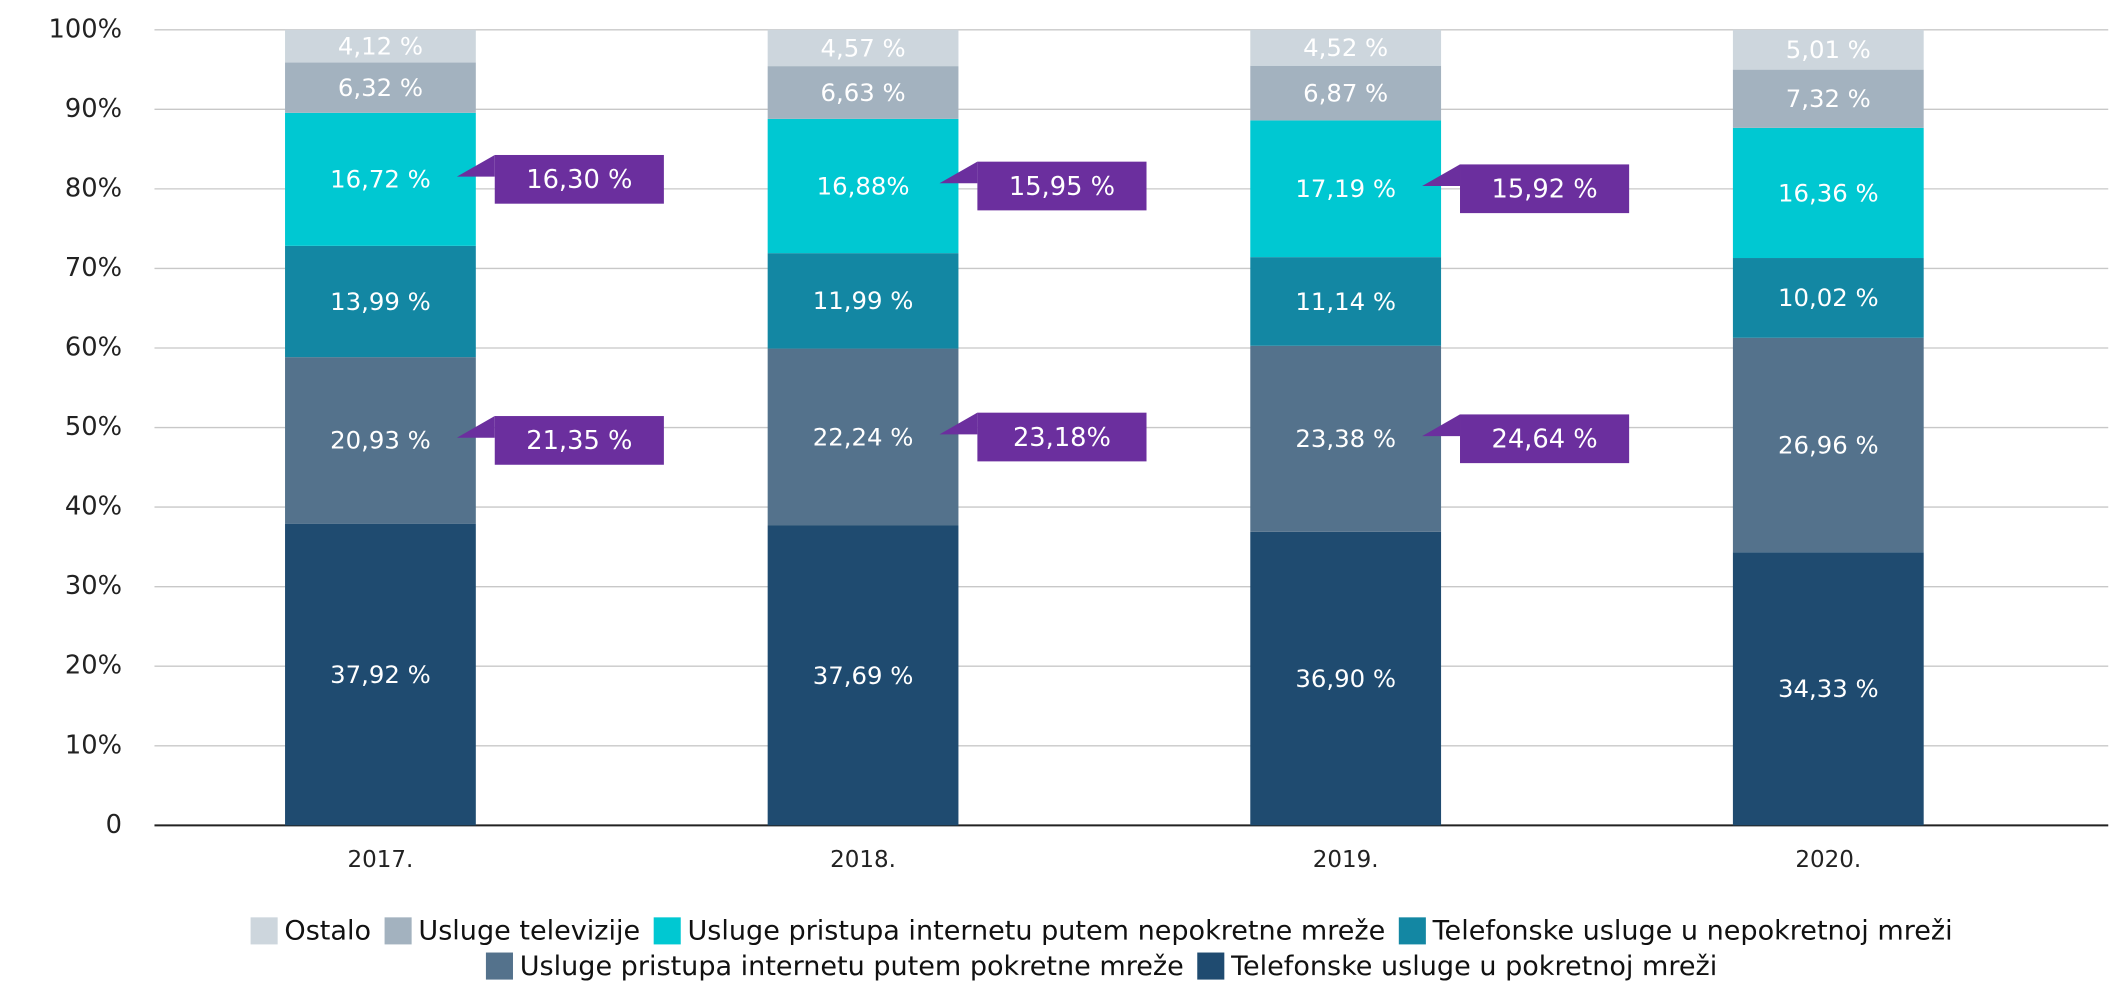 This screenshot has height=985, width=2122. I want to click on y-tick-label: 90%, so click(93, 109).